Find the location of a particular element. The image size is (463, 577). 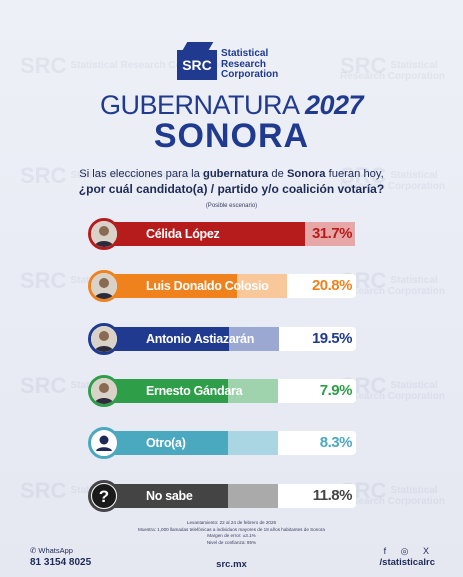

scenario-note: (Posible escenario) is located at coordinates (231, 206).